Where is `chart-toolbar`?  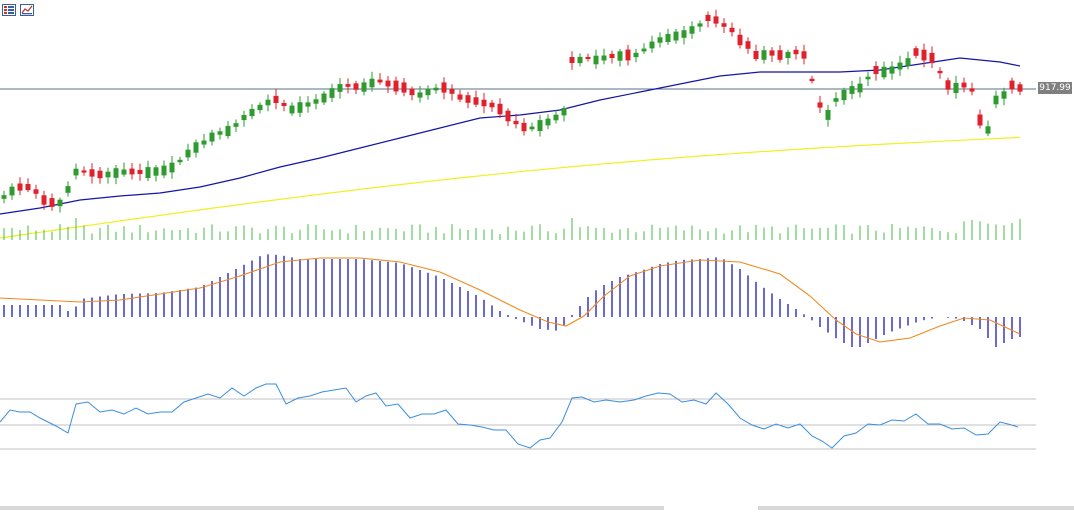
chart-toolbar is located at coordinates (18, 10).